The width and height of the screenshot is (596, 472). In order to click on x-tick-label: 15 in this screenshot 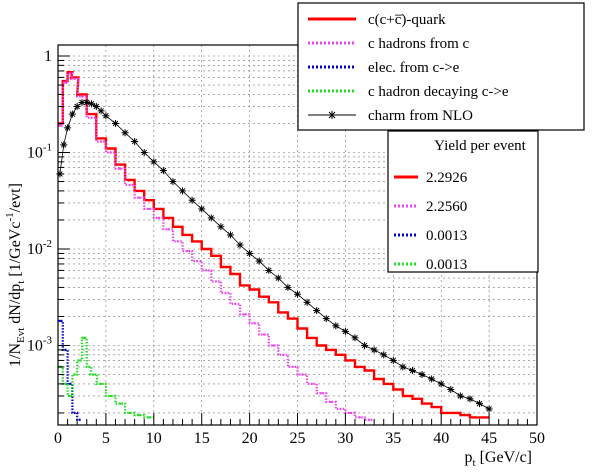, I will do `click(202, 438)`.